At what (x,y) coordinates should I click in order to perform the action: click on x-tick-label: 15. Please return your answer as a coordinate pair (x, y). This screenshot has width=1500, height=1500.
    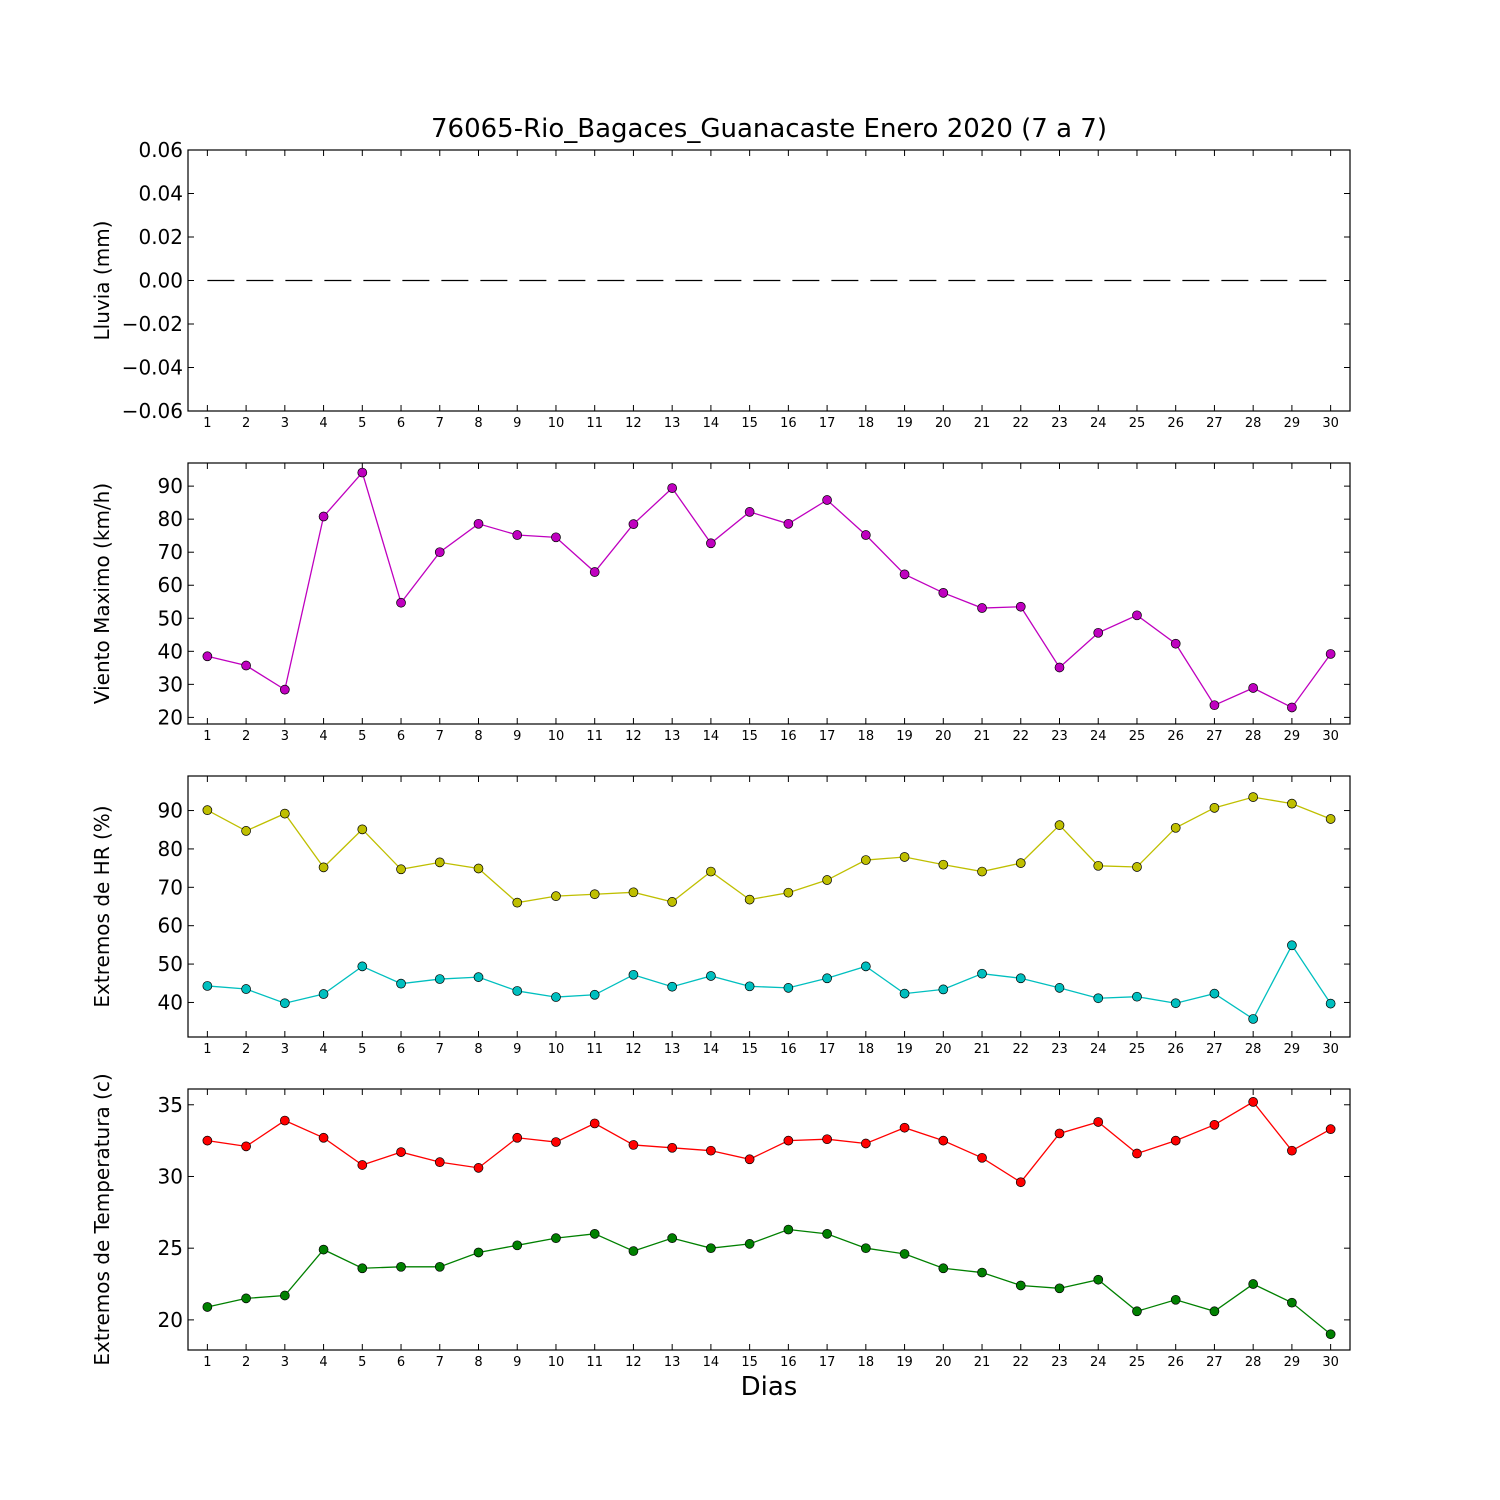
    Looking at the image, I should click on (749, 1049).